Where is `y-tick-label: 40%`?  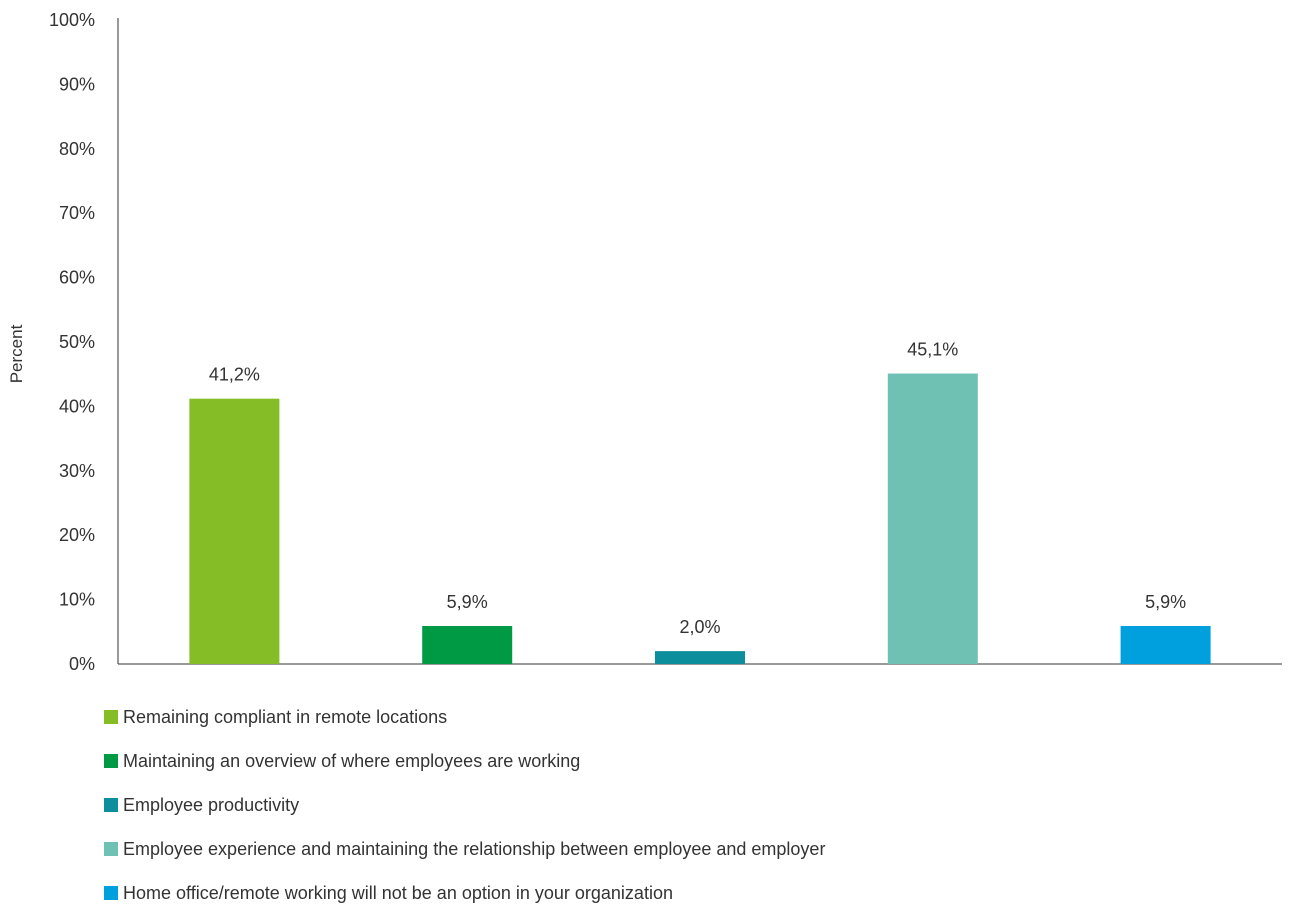
y-tick-label: 40% is located at coordinates (77, 406).